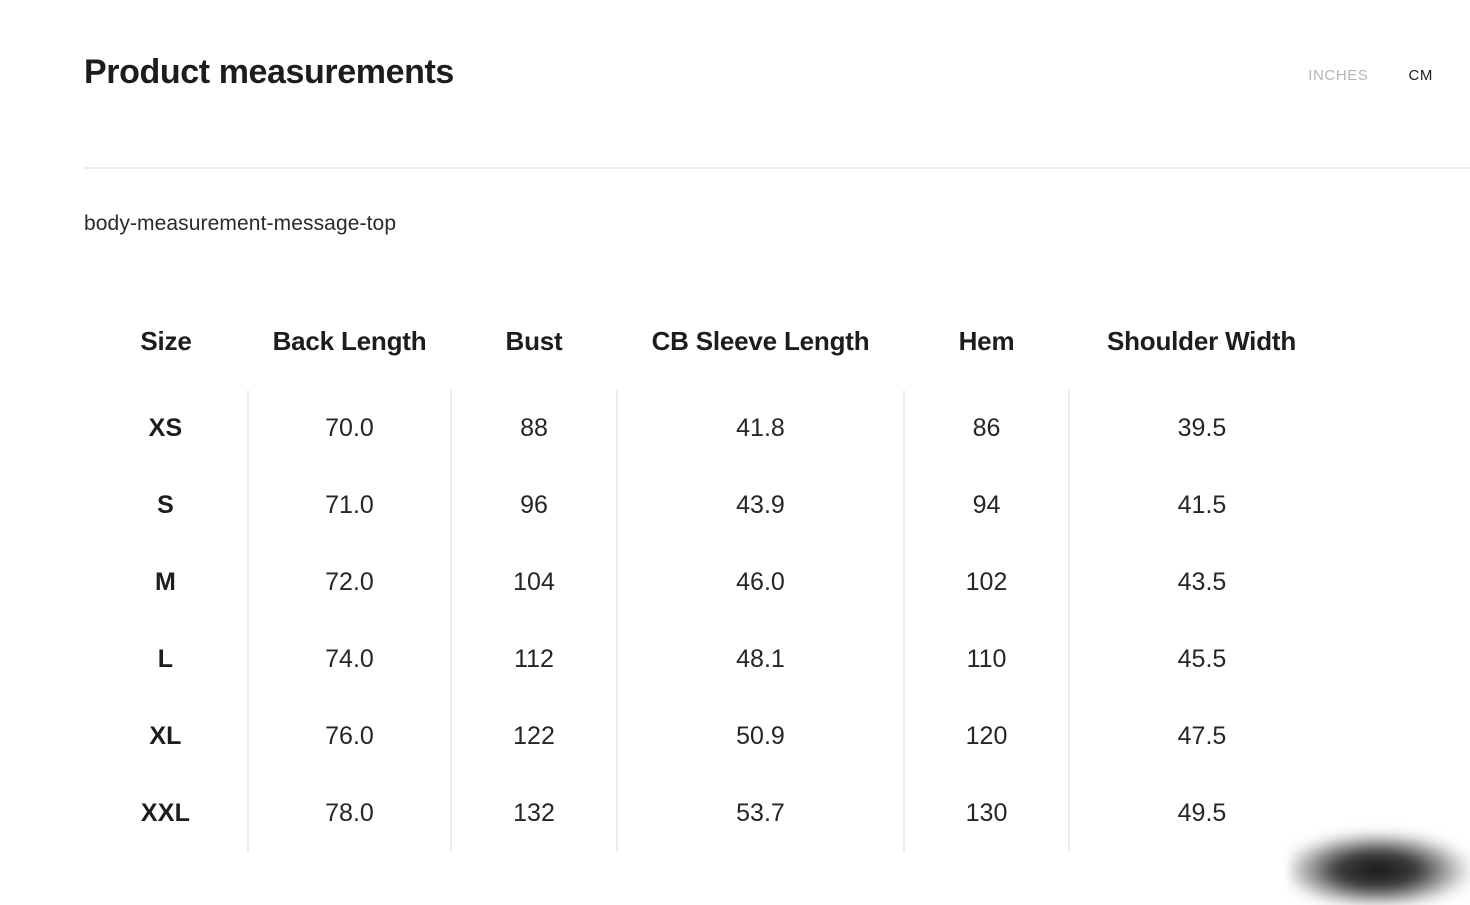 The height and width of the screenshot is (905, 1470). Describe the element at coordinates (165, 736) in the screenshot. I see `cell-size: XL` at that location.